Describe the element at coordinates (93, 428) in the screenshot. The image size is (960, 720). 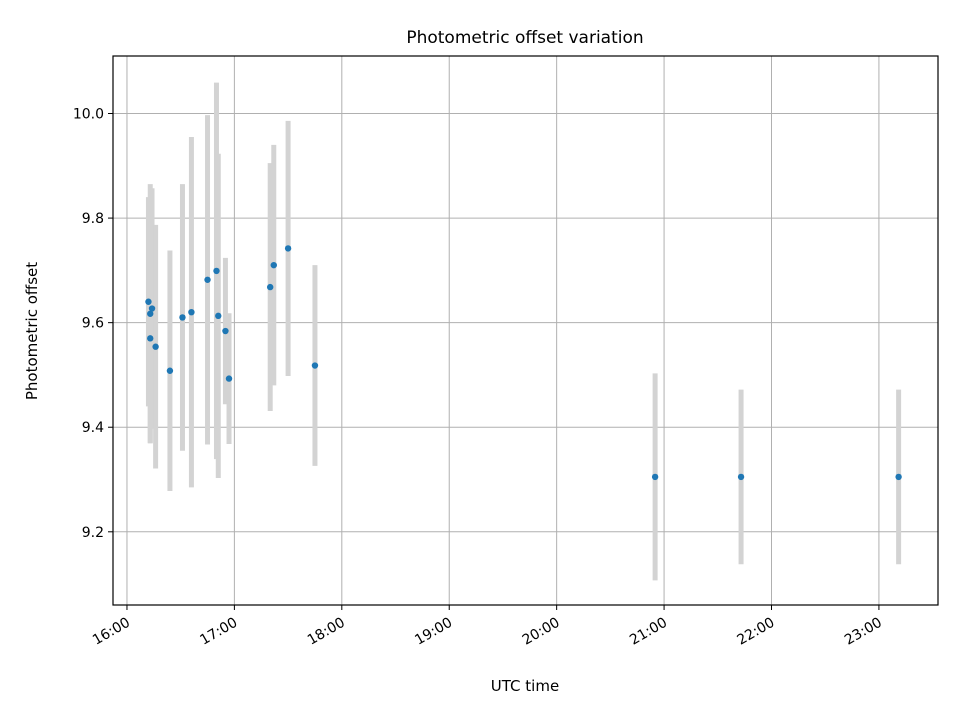
I see `y-tick-label: 9.4` at that location.